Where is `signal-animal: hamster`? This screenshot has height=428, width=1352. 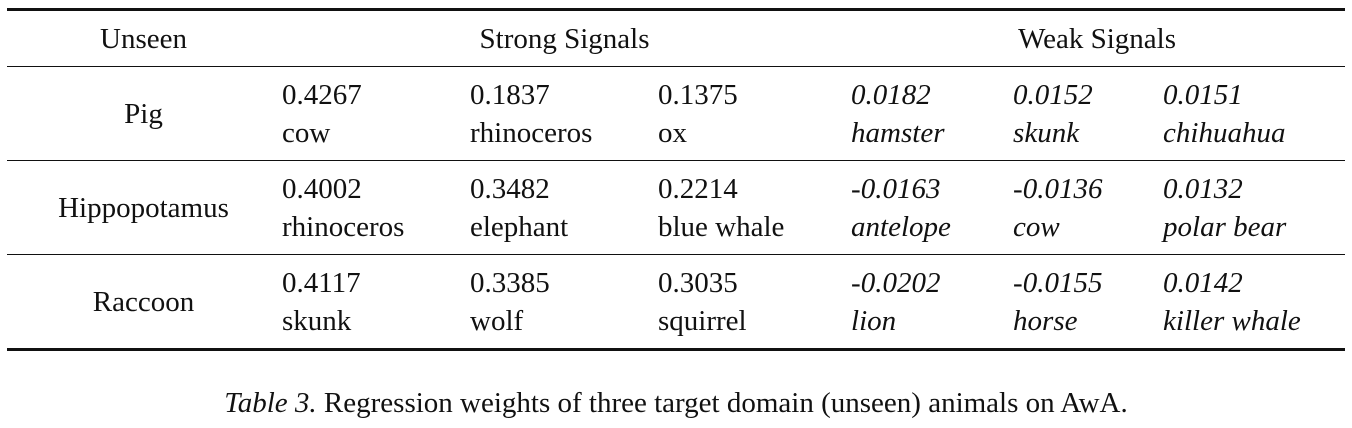 signal-animal: hamster is located at coordinates (898, 132).